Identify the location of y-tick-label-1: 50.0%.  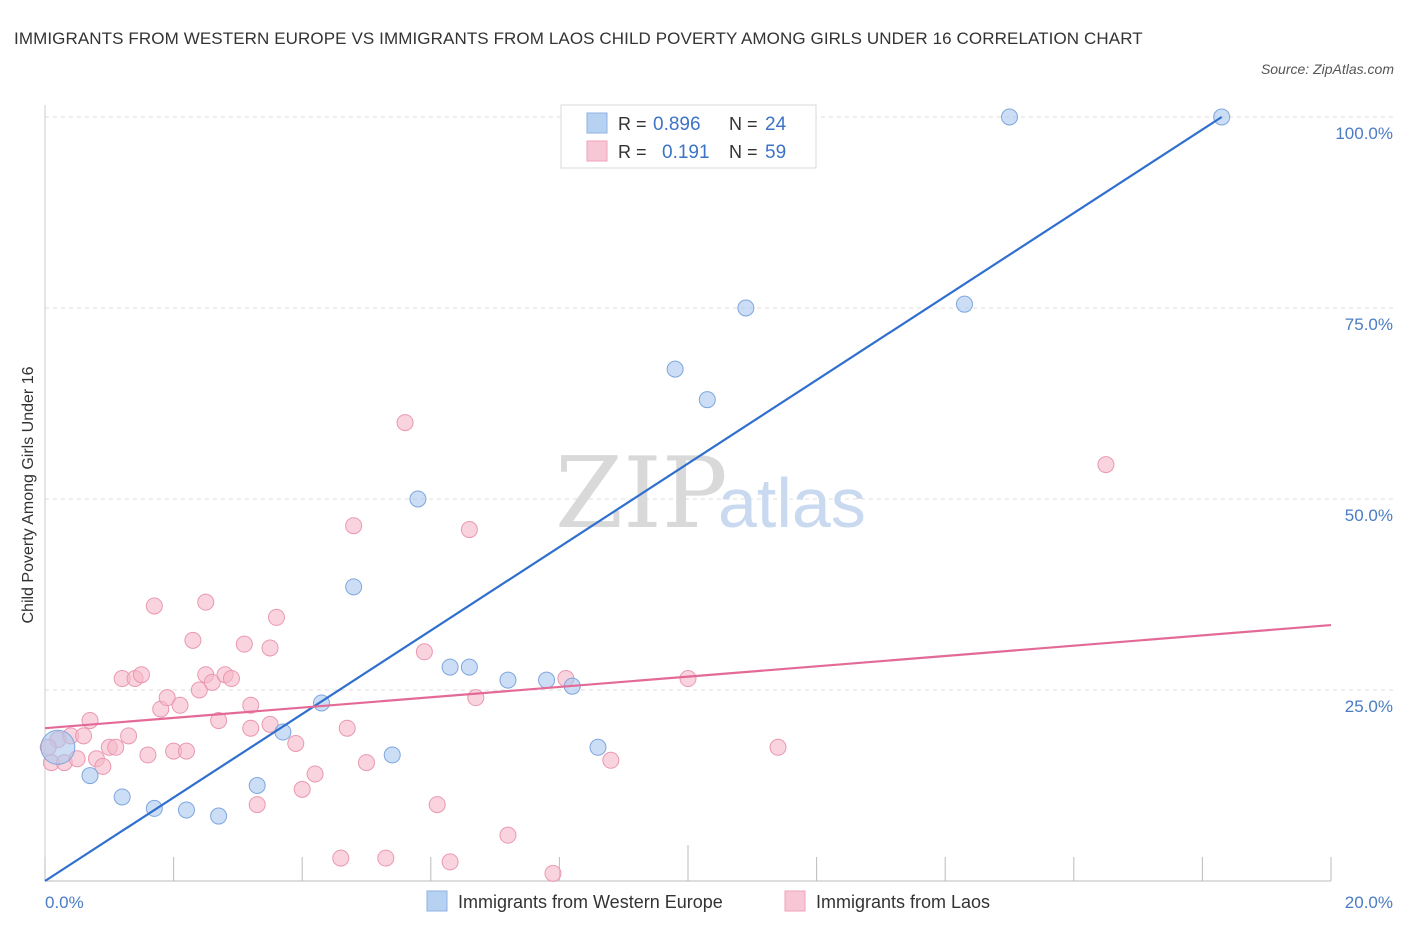
(1369, 515).